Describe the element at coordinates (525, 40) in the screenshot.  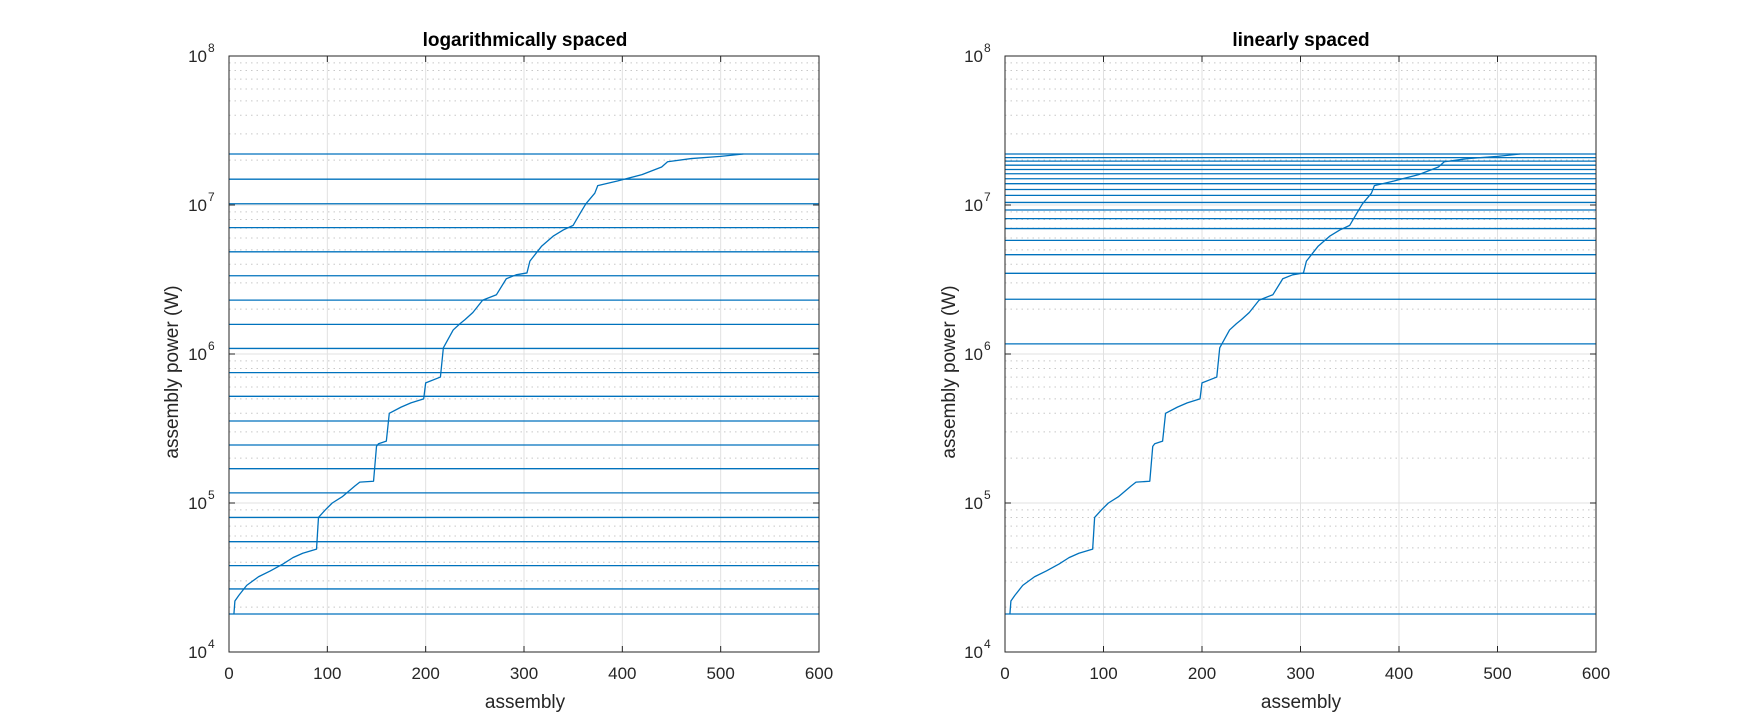
I see `chart-title: logarithmically spaced` at that location.